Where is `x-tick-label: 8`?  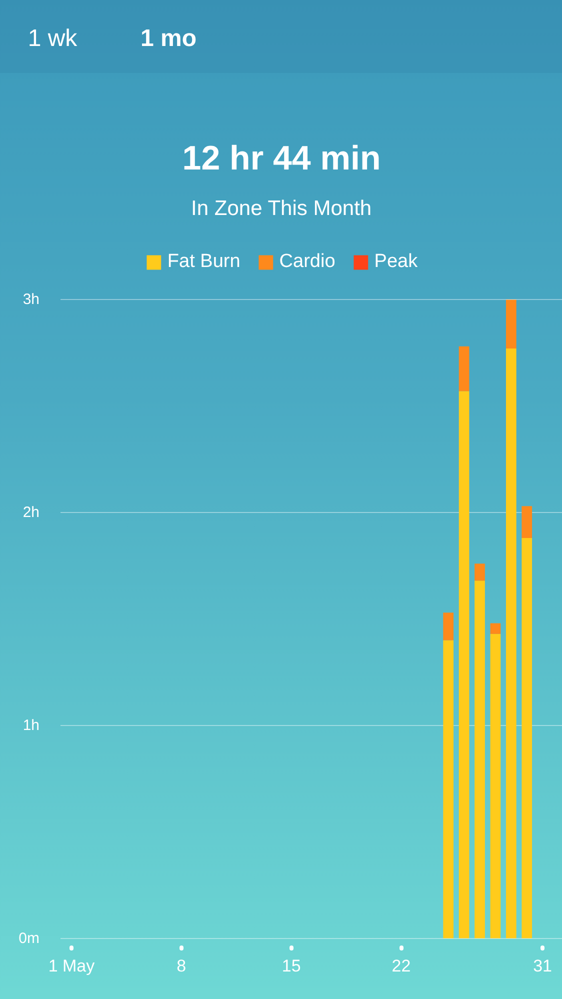
x-tick-label: 8 is located at coordinates (181, 966).